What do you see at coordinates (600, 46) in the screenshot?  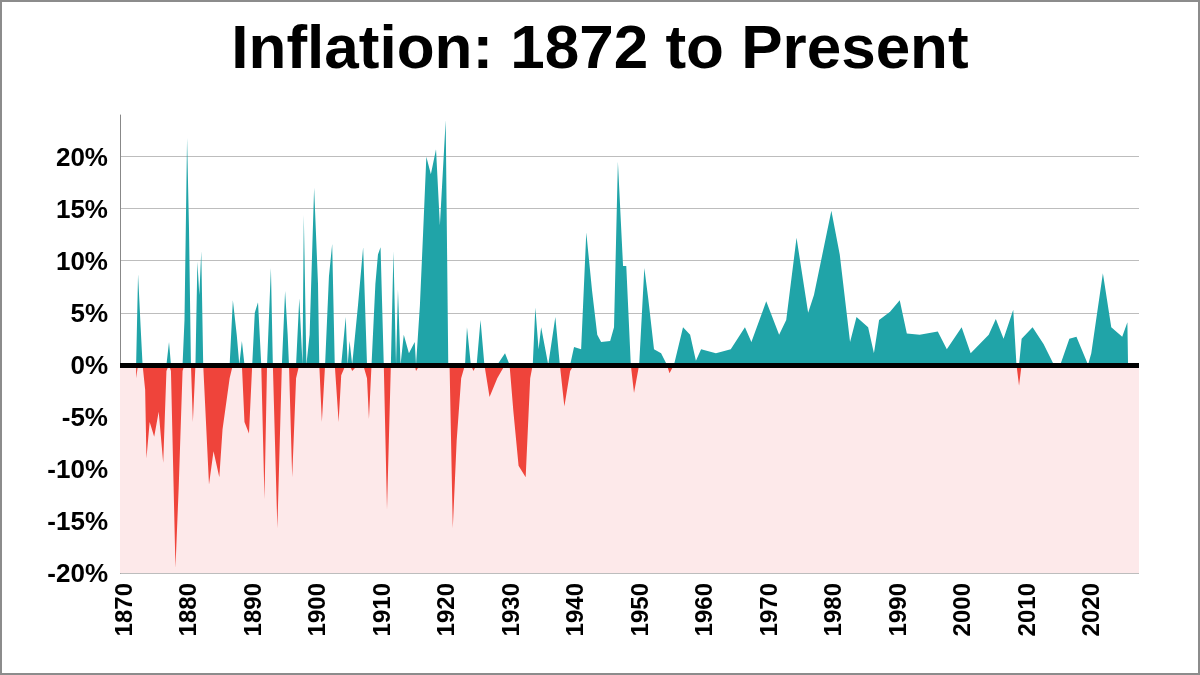 I see `chart-title: Inflation: 1872 to Present` at bounding box center [600, 46].